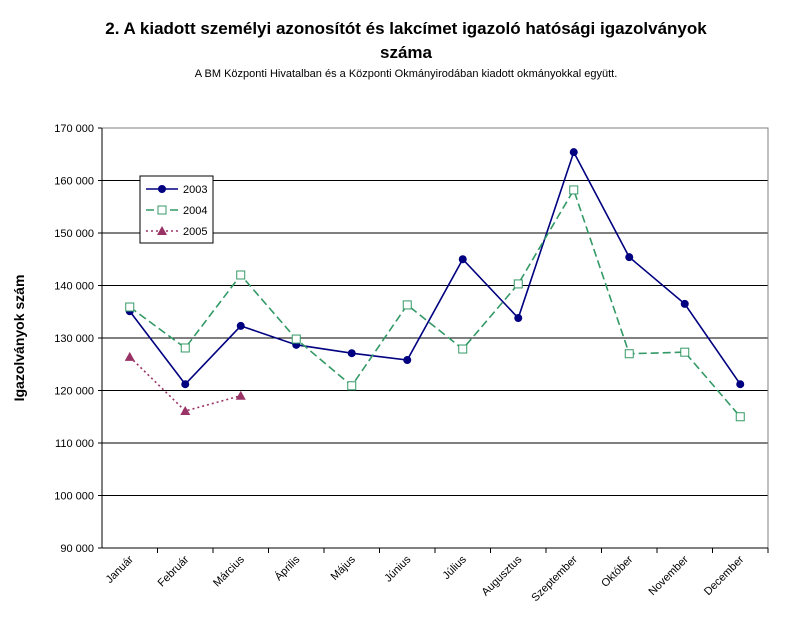 The image size is (812, 636). Describe the element at coordinates (554, 578) in the screenshot. I see `x-tick-label: Szeptember` at that location.